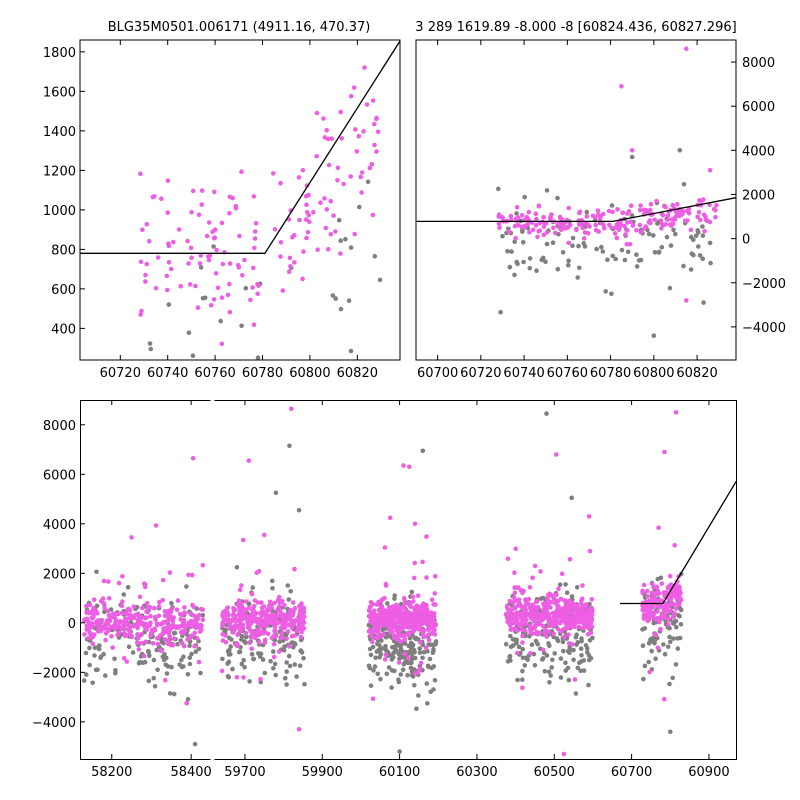 The width and height of the screenshot is (800, 800). Describe the element at coordinates (239, 27) in the screenshot. I see `zoom-panel-title: BLG35M0501.006171 (4911.16, 470.37)` at that location.